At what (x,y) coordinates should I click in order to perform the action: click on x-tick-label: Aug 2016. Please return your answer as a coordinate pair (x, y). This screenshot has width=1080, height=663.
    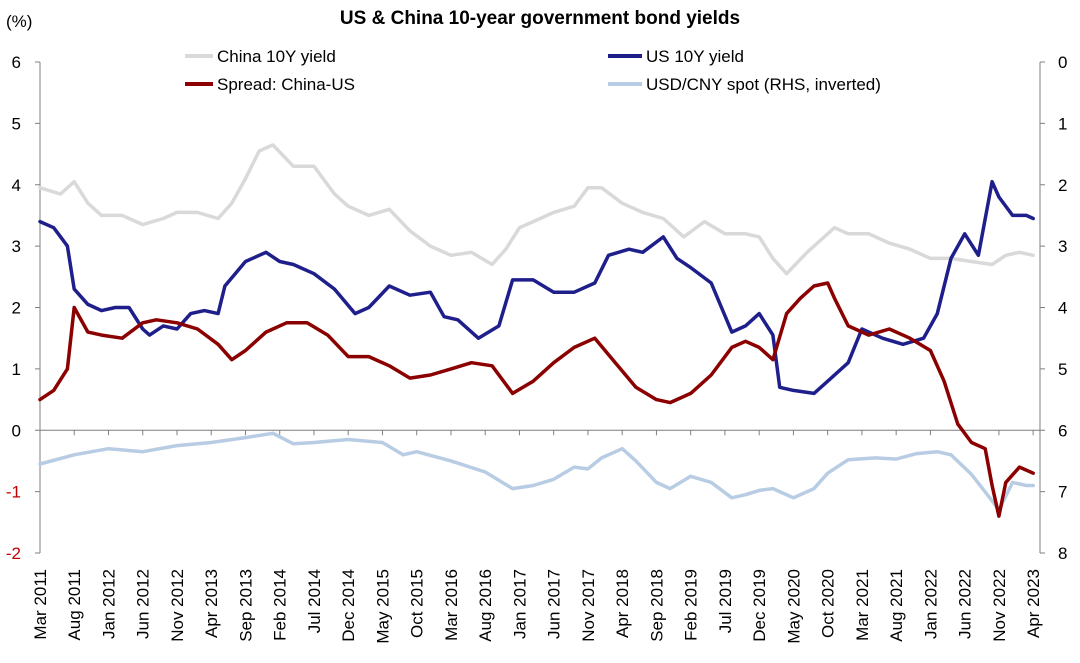
    Looking at the image, I should click on (485, 605).